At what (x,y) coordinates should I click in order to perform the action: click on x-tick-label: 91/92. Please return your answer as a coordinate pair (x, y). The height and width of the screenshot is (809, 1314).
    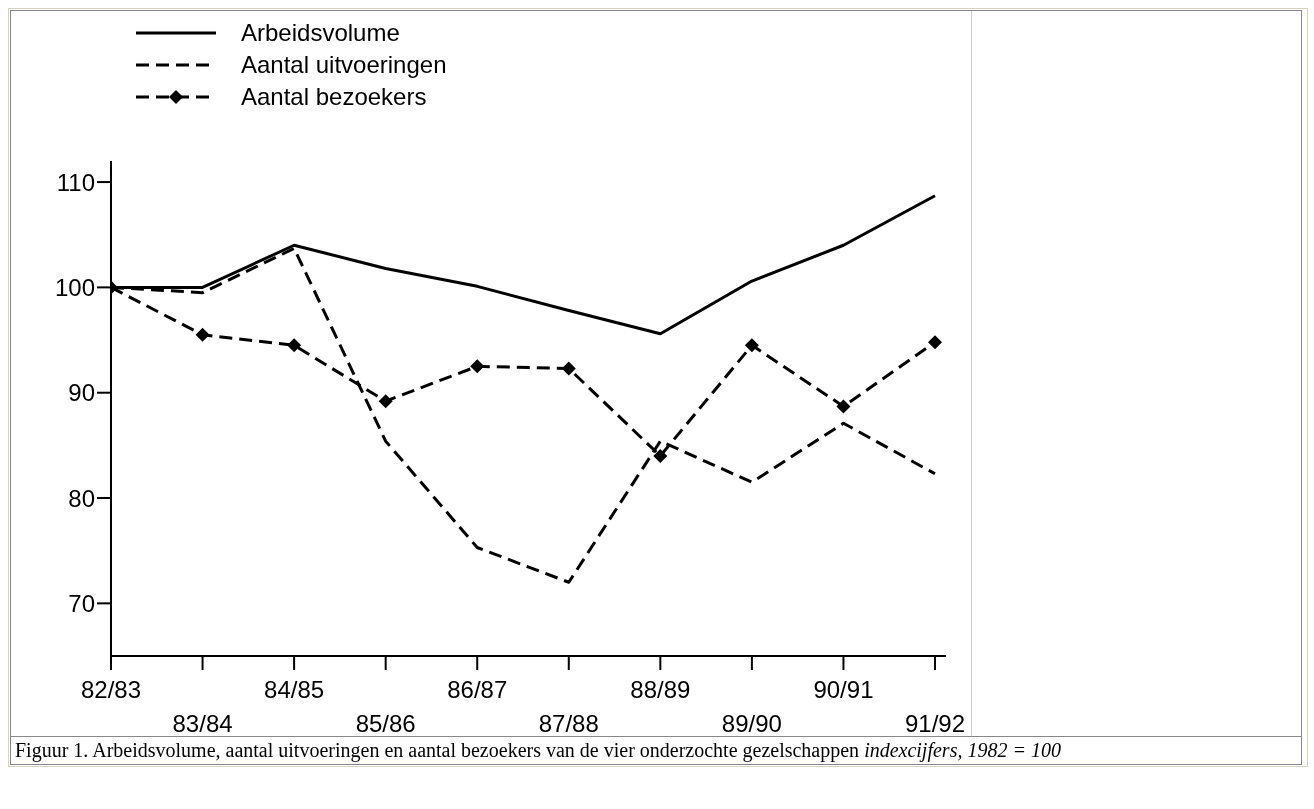
    Looking at the image, I should click on (935, 723).